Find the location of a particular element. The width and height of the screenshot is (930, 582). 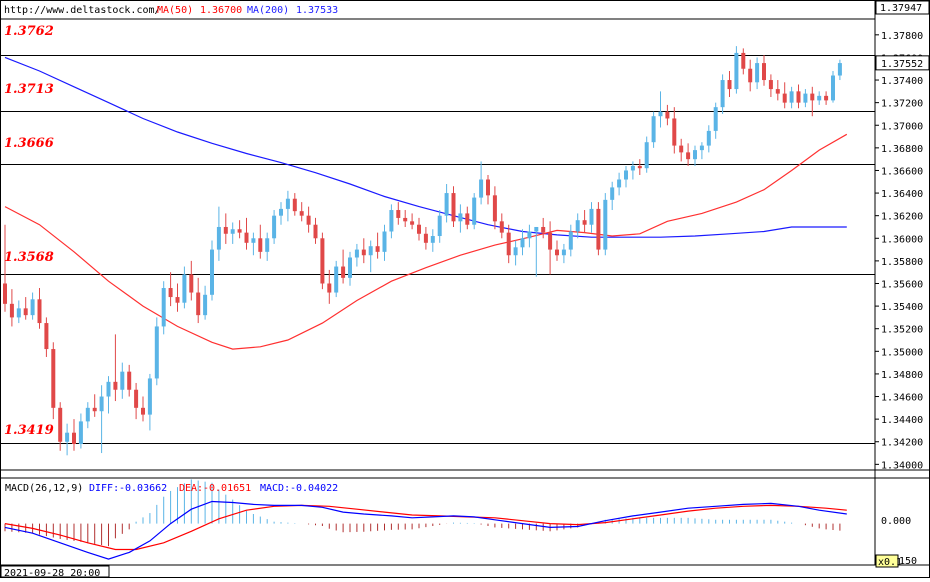

price-tick-label: 1.37400 is located at coordinates (902, 81).